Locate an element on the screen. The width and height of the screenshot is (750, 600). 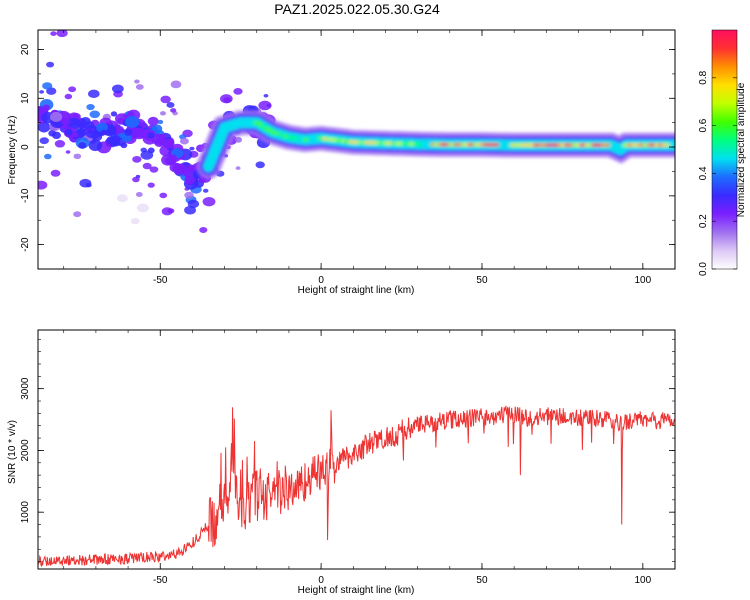
colorbar-tick-label: 0.2 is located at coordinates (703, 221).